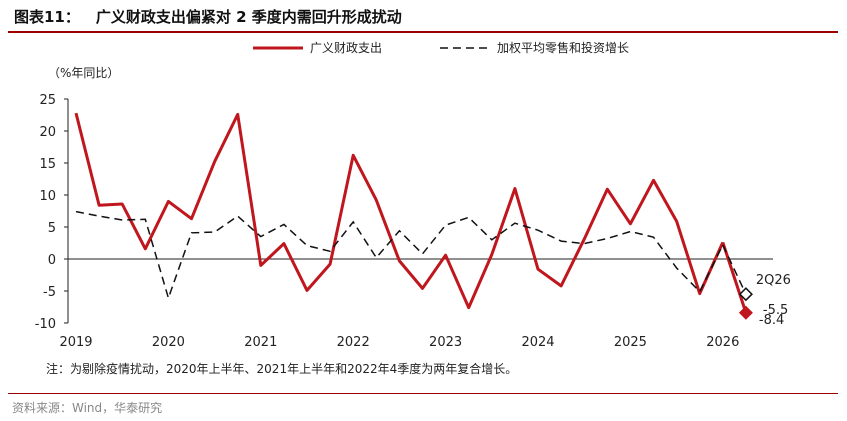 This screenshot has height=421, width=847. Describe the element at coordinates (346, 48) in the screenshot. I see `legend-label-fiscal: 广义财政支出` at that location.